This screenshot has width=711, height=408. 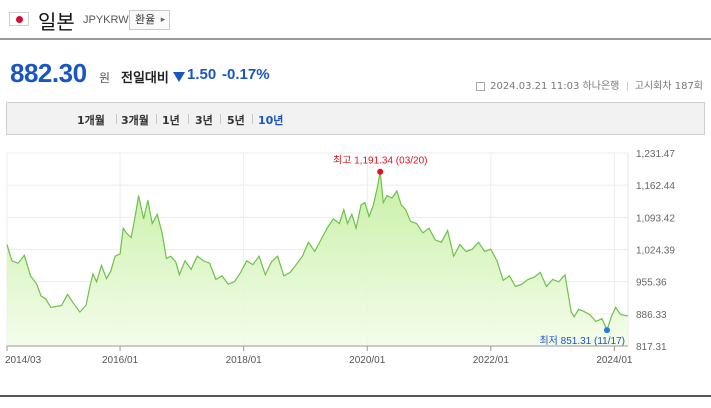 I want to click on exchange-button-label: 환율, so click(x=145, y=19).